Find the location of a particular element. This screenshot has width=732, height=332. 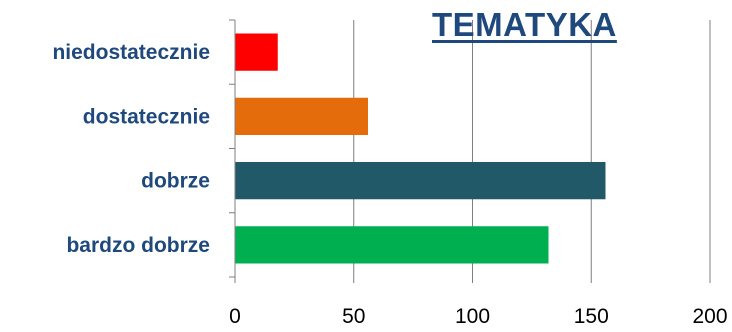

category-label: dobrze is located at coordinates (175, 181).